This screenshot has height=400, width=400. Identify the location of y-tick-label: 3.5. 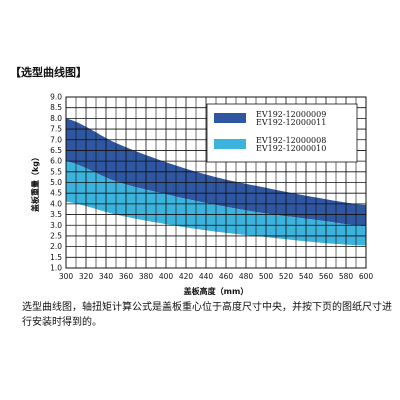
(56, 214).